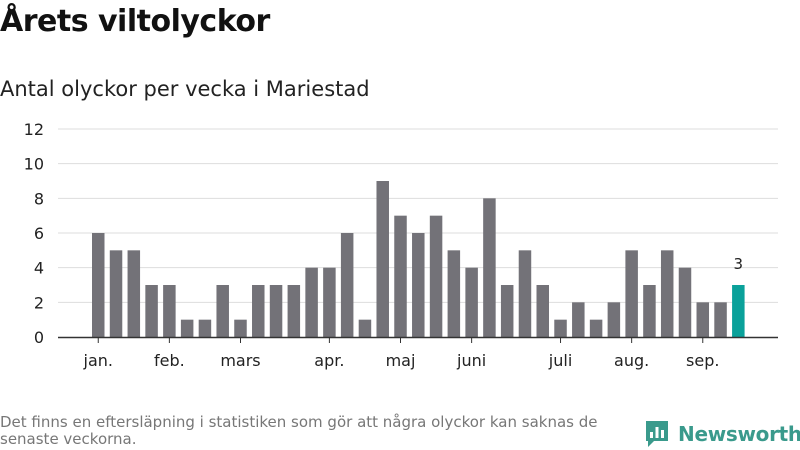  What do you see at coordinates (702, 360) in the screenshot?
I see `x-tick-label: sep.` at bounding box center [702, 360].